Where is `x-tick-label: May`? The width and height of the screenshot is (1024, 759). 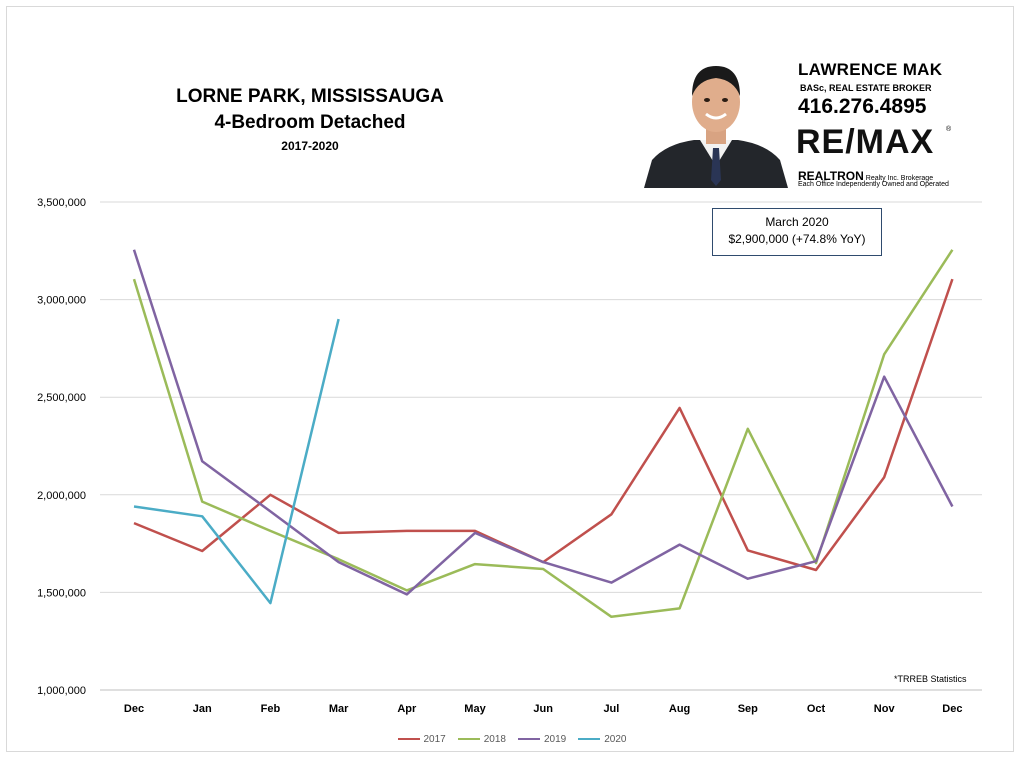 x-tick-label: May is located at coordinates (475, 709).